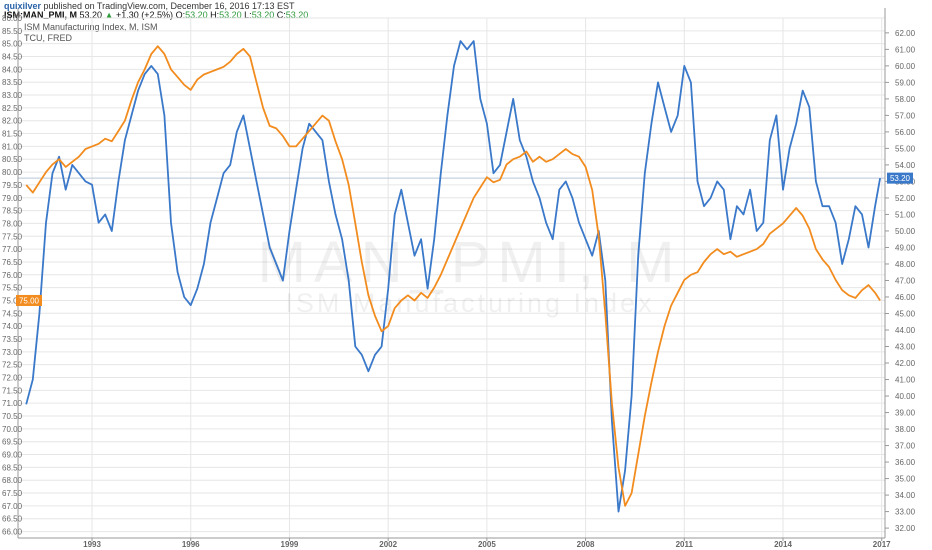  What do you see at coordinates (388, 544) in the screenshot?
I see `x-tick-label: 2002` at bounding box center [388, 544].